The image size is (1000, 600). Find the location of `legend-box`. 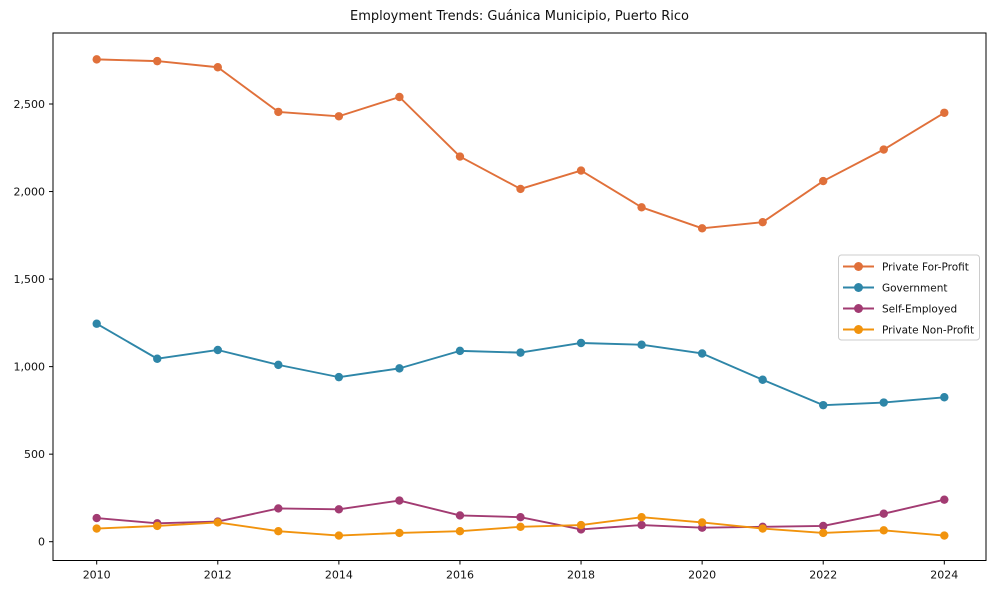

legend-box is located at coordinates (909, 297).